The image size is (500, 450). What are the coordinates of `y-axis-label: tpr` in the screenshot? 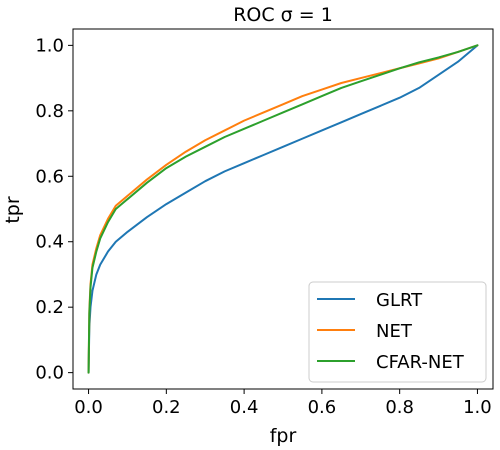 It's located at (13, 210).